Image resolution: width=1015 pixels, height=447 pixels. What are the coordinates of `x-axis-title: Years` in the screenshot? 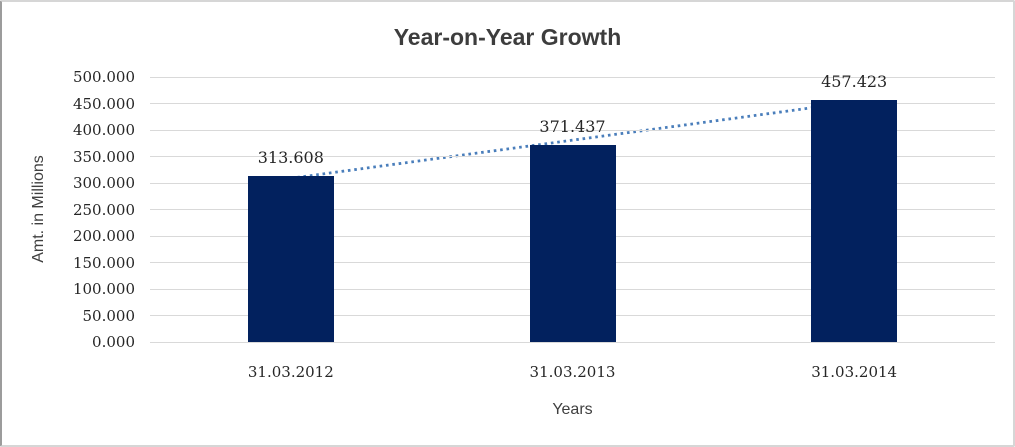 It's located at (572, 409).